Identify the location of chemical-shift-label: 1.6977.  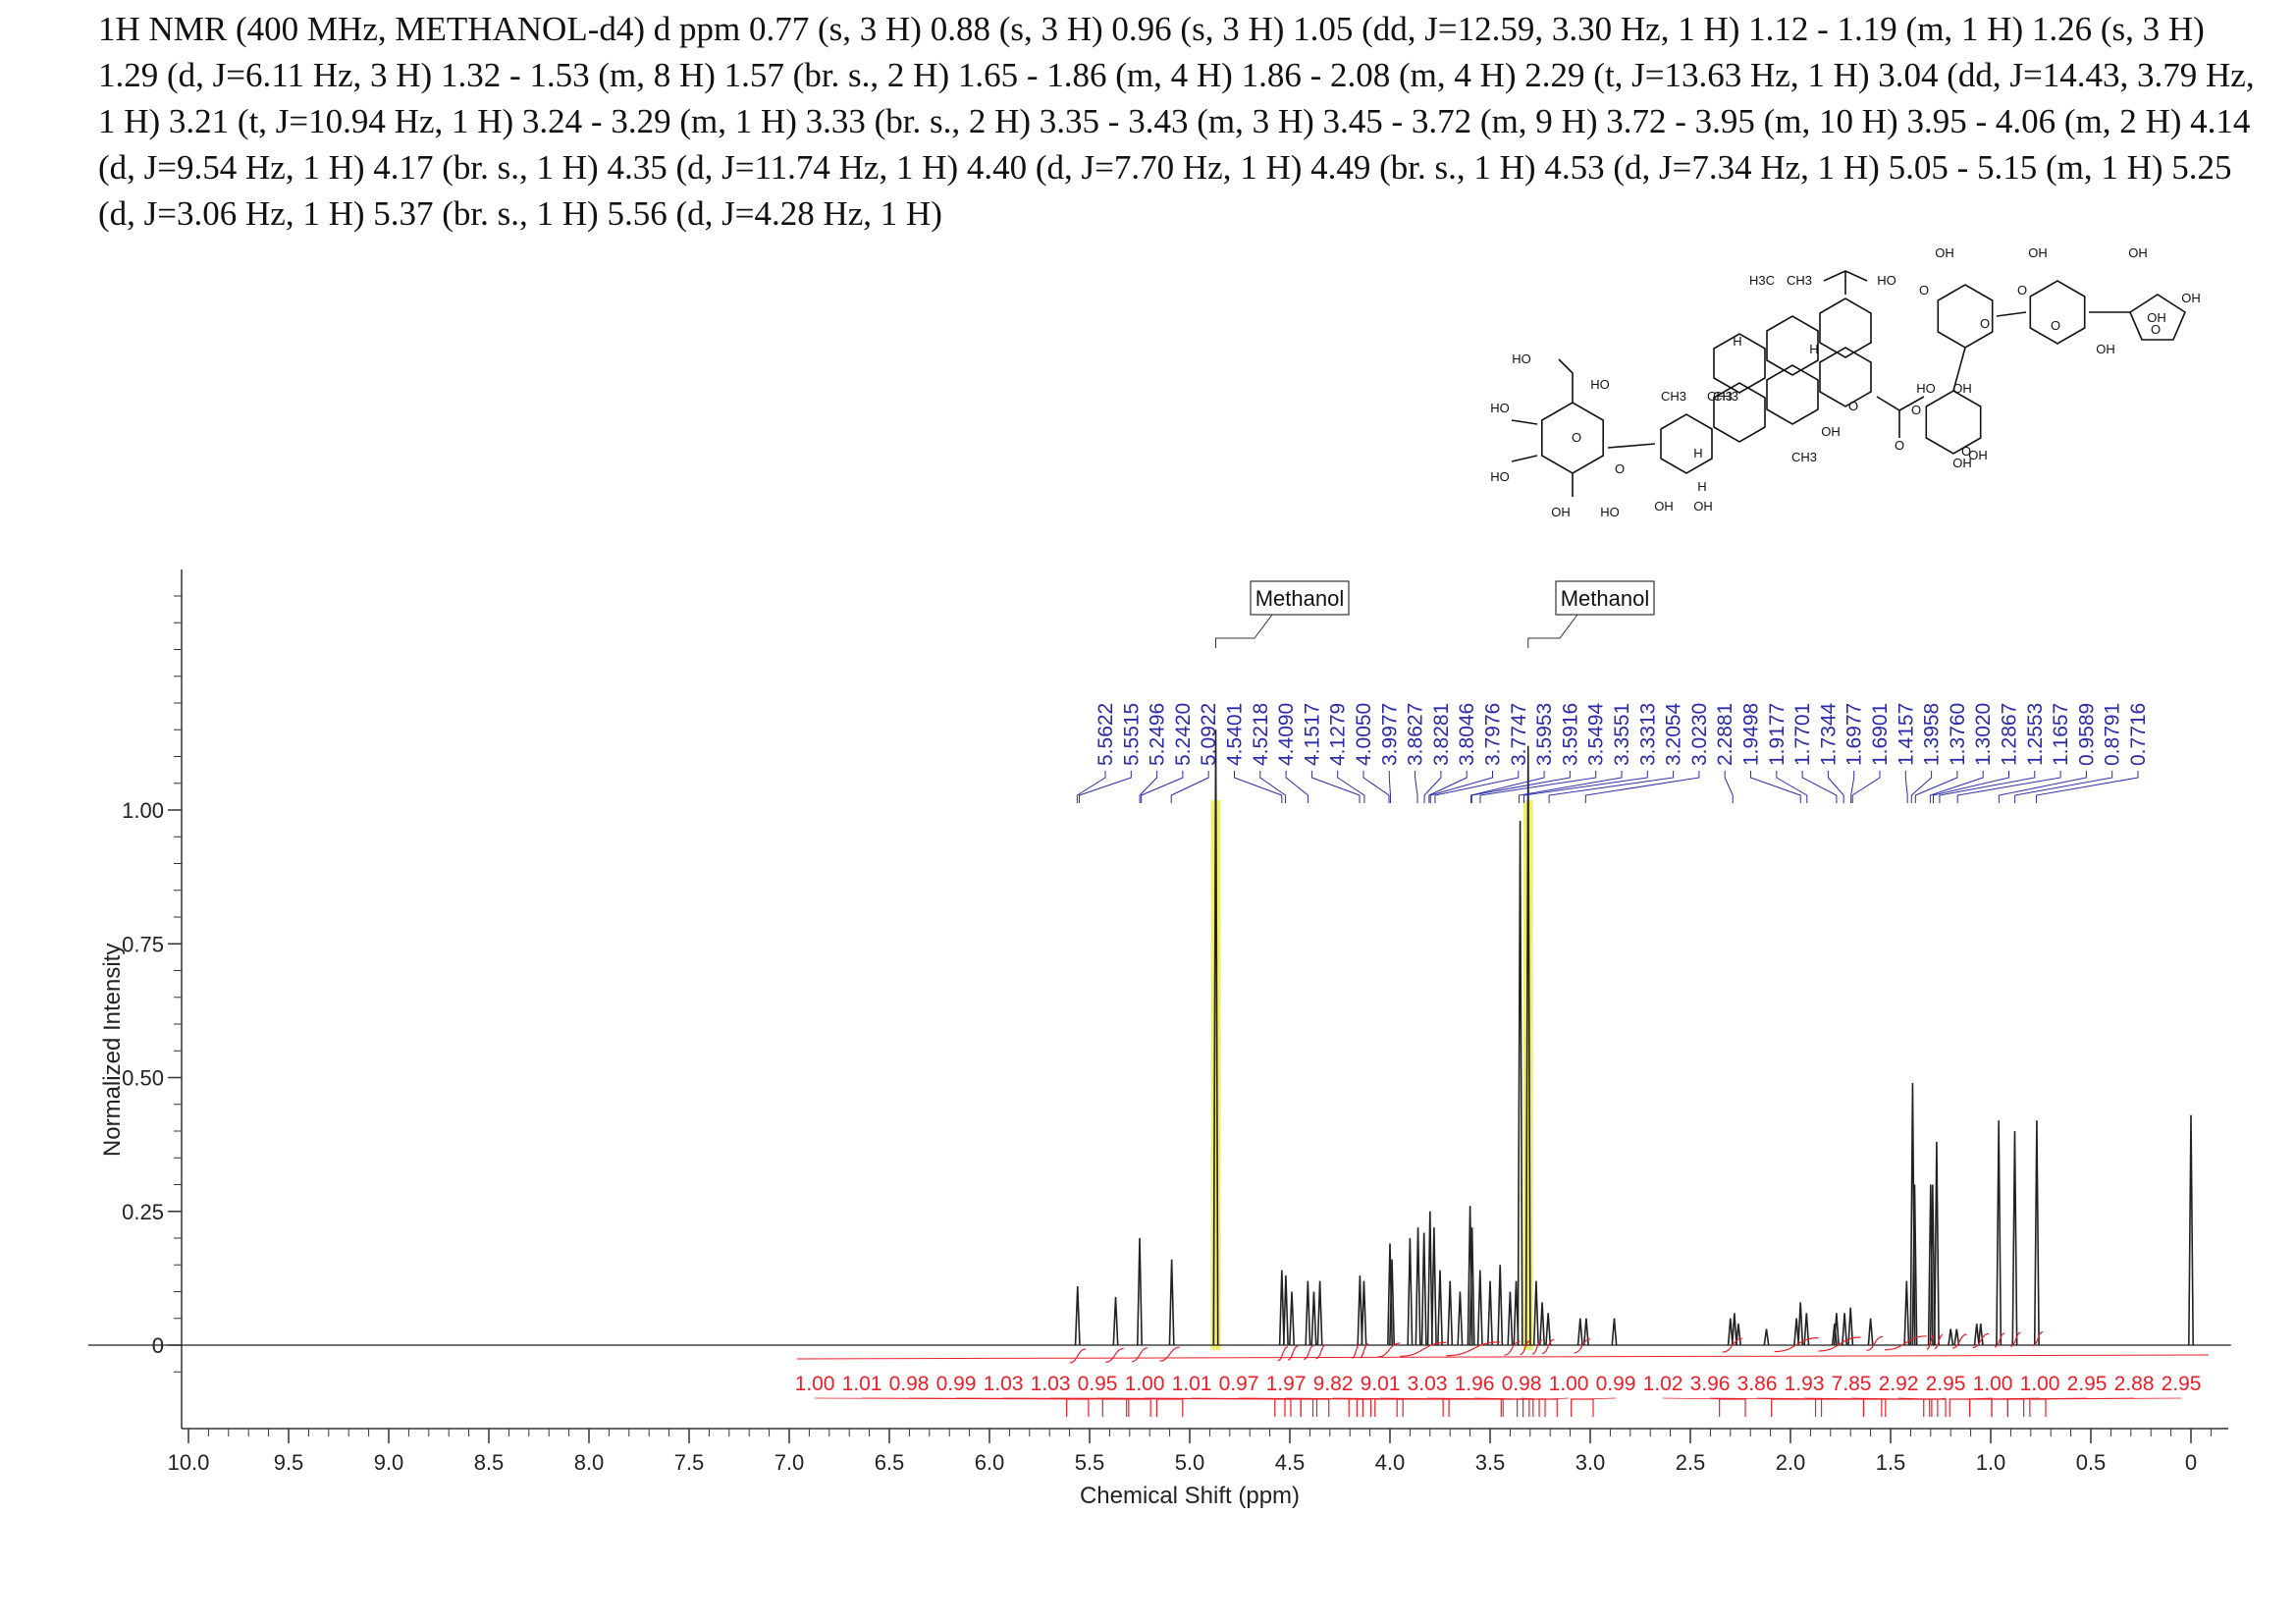
(1855, 734).